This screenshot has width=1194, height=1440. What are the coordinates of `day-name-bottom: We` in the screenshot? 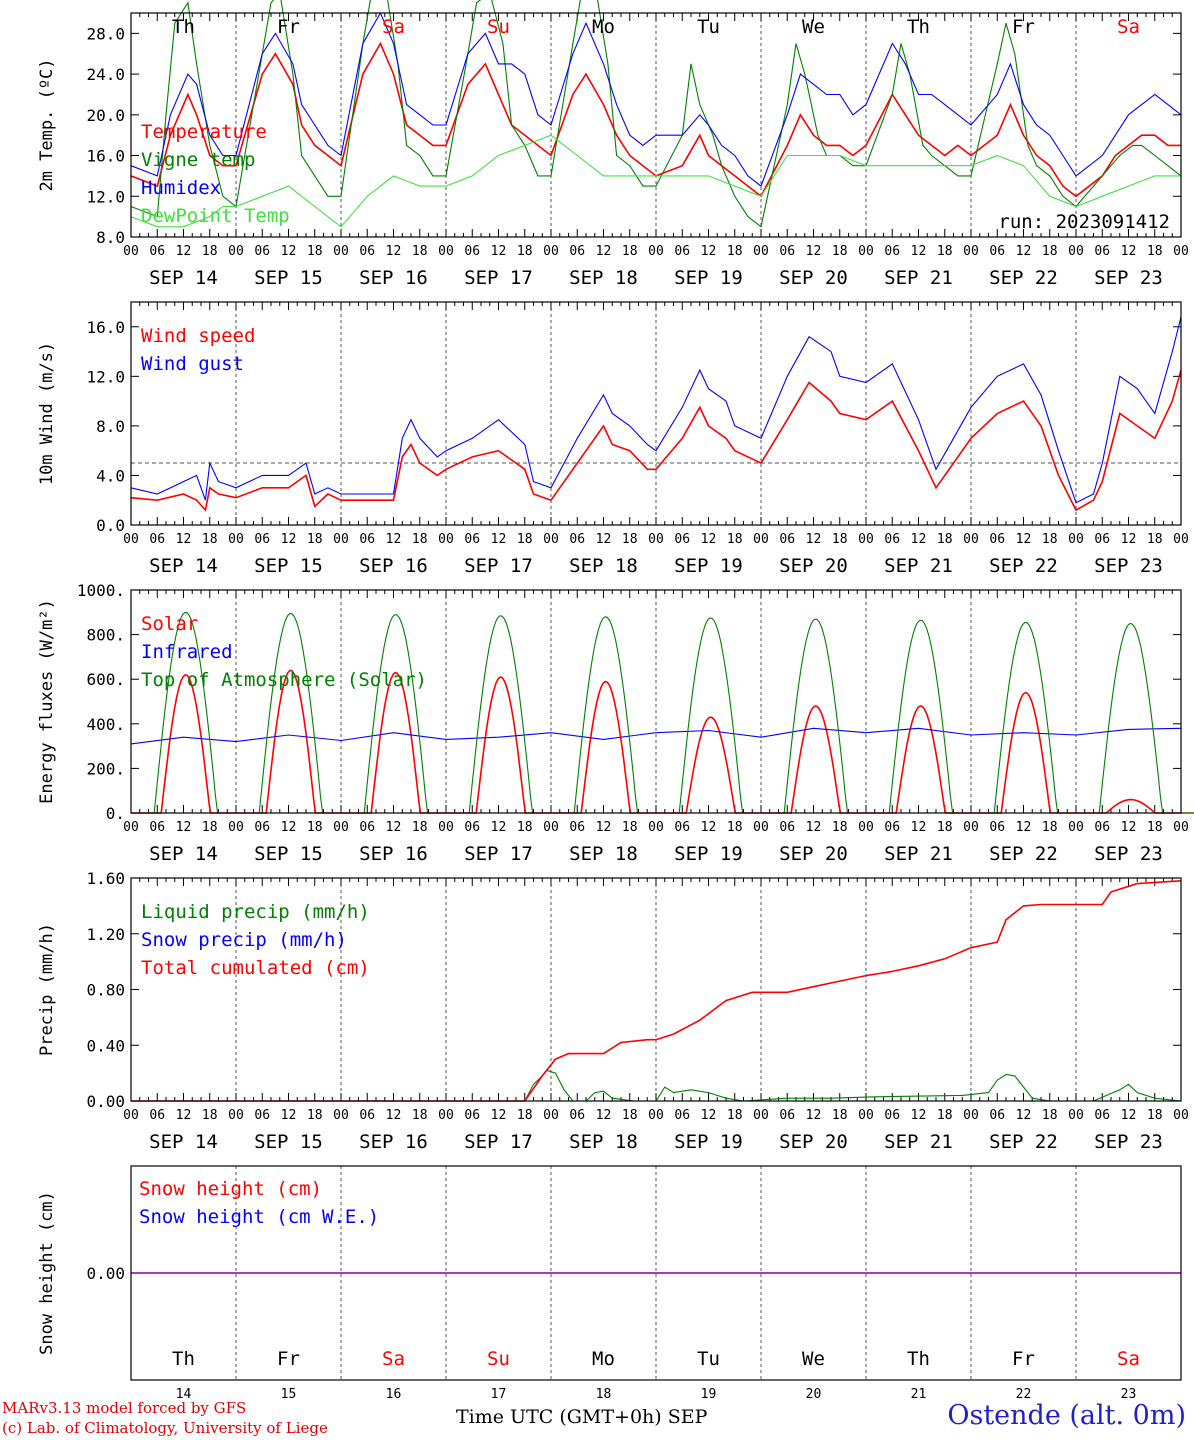 It's located at (813, 1359).